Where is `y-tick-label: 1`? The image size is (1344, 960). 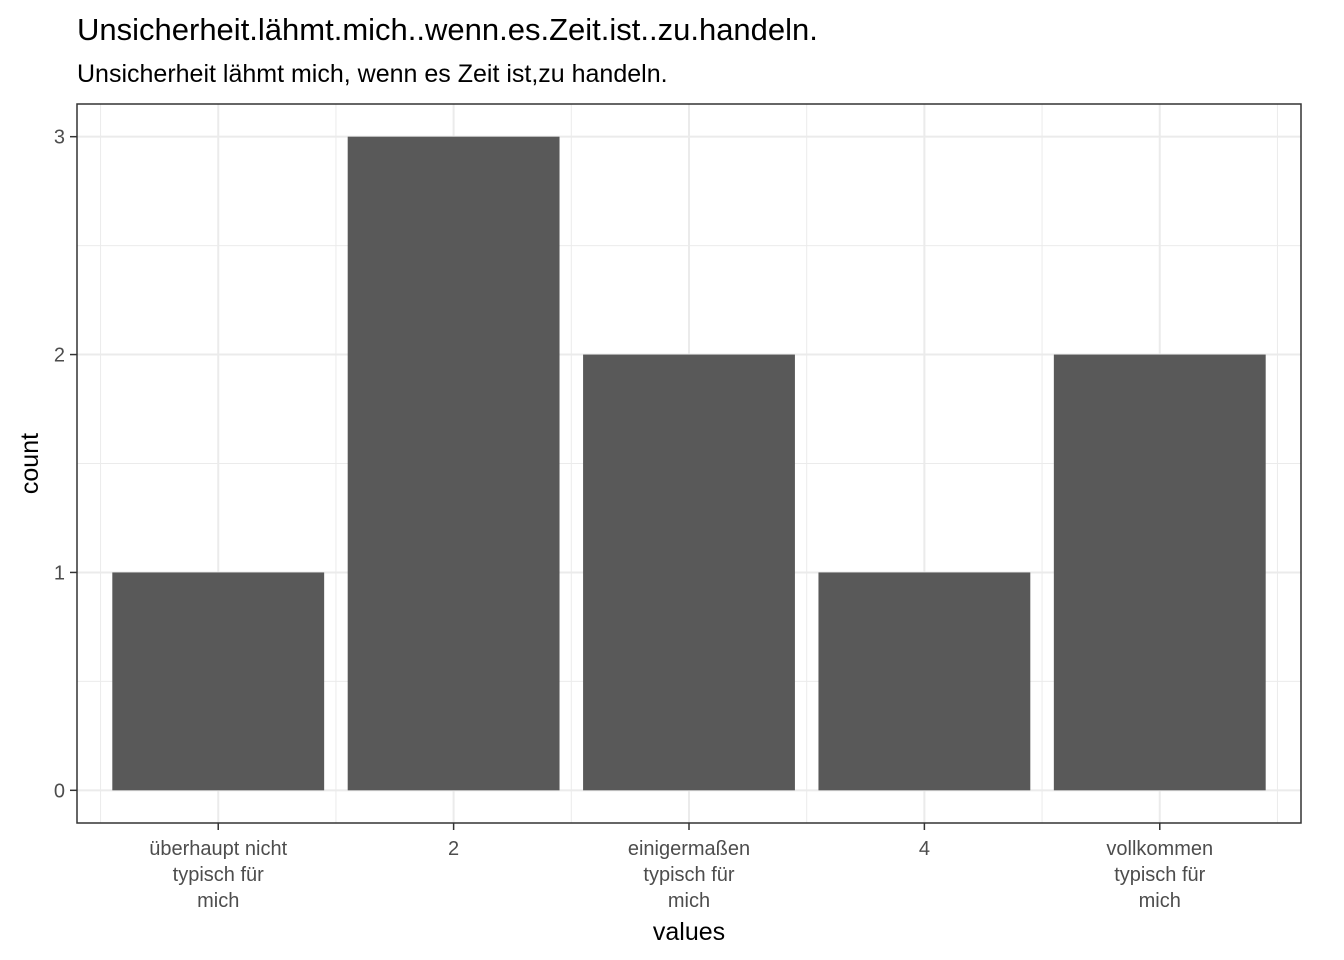
y-tick-label: 1 is located at coordinates (59, 573).